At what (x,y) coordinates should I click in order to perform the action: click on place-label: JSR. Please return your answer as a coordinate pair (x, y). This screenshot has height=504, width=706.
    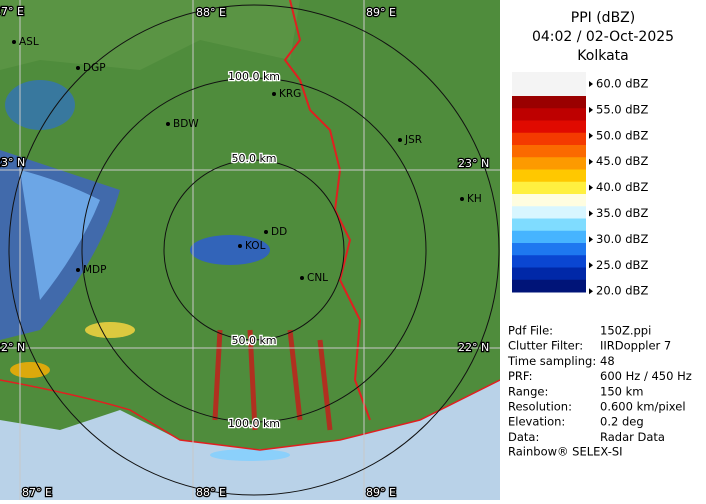
    Looking at the image, I should click on (413, 140).